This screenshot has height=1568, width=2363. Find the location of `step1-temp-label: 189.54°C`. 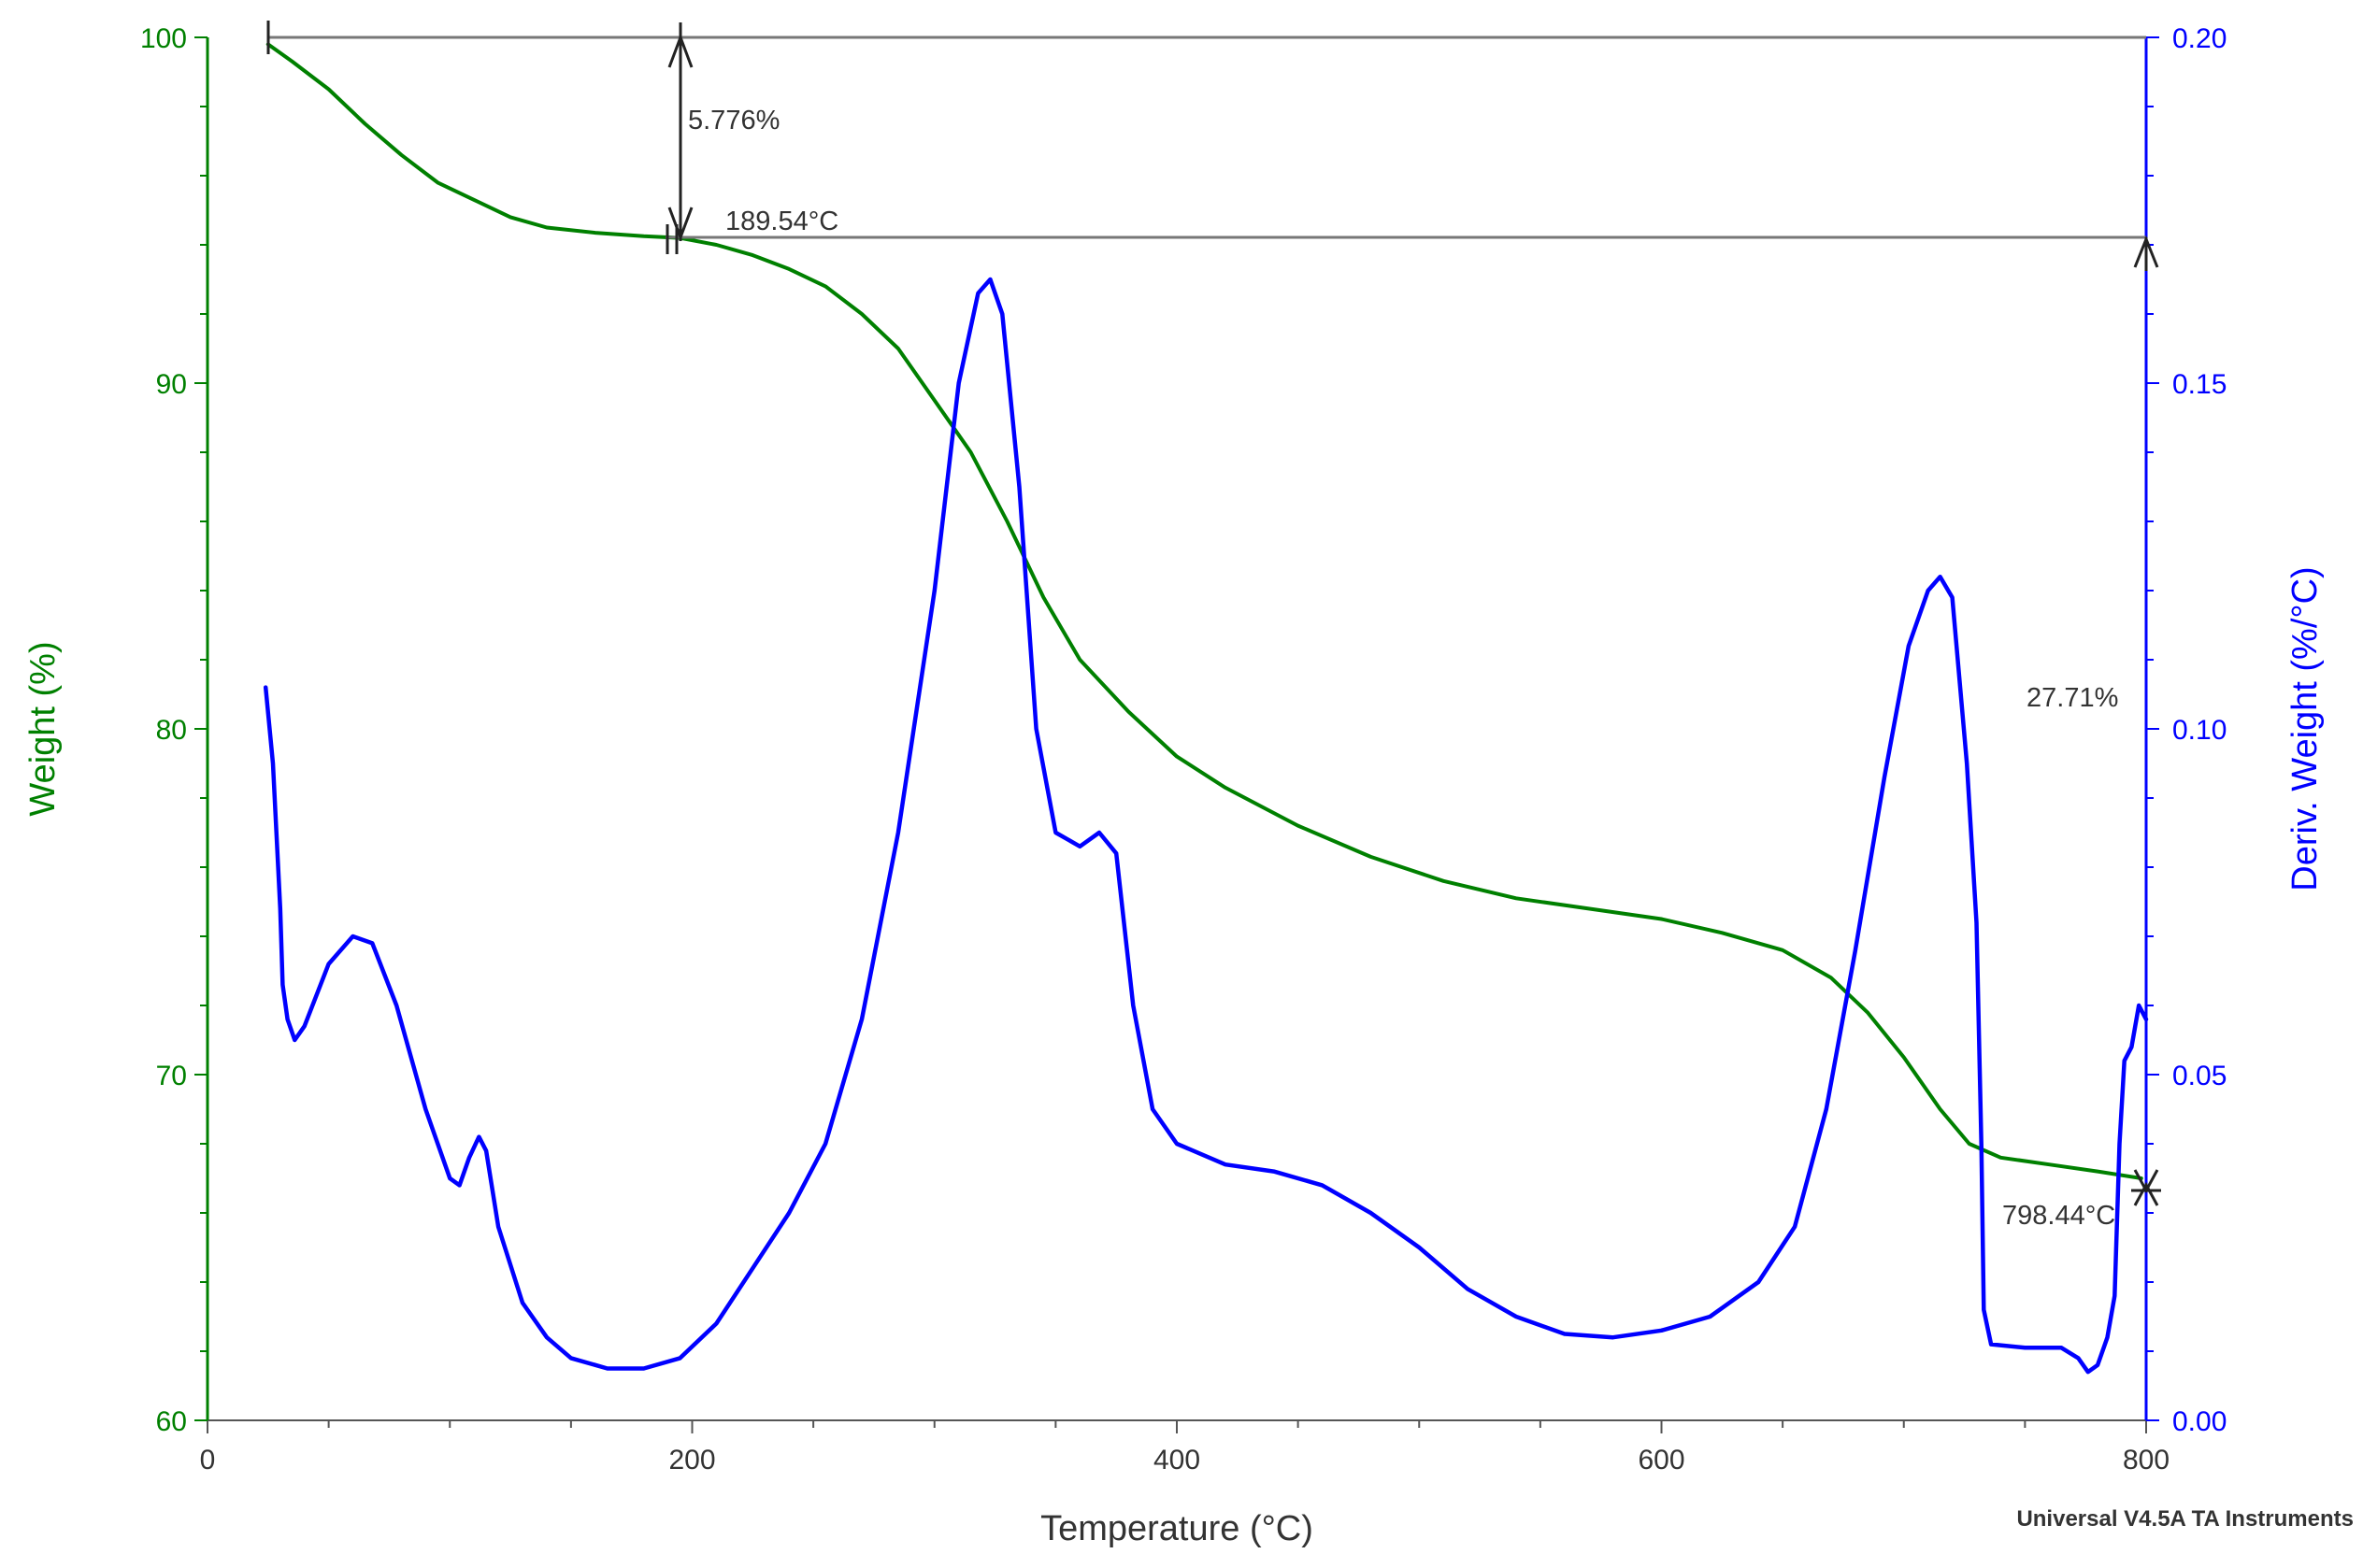

step1-temp-label: 189.54°C is located at coordinates (781, 221).